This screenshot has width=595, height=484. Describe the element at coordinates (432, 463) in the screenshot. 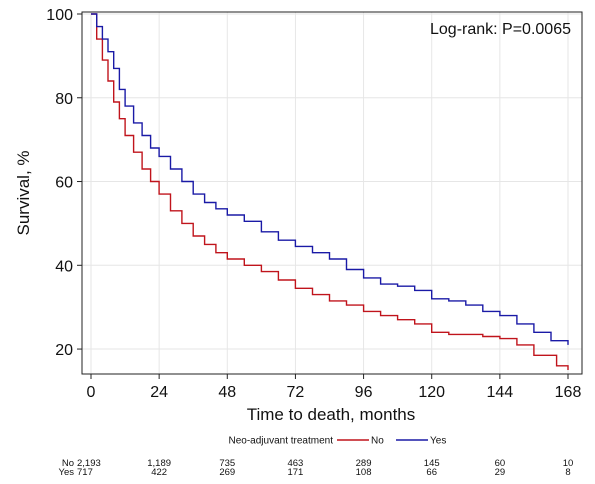

I see `risk-value-no-5: 145` at that location.